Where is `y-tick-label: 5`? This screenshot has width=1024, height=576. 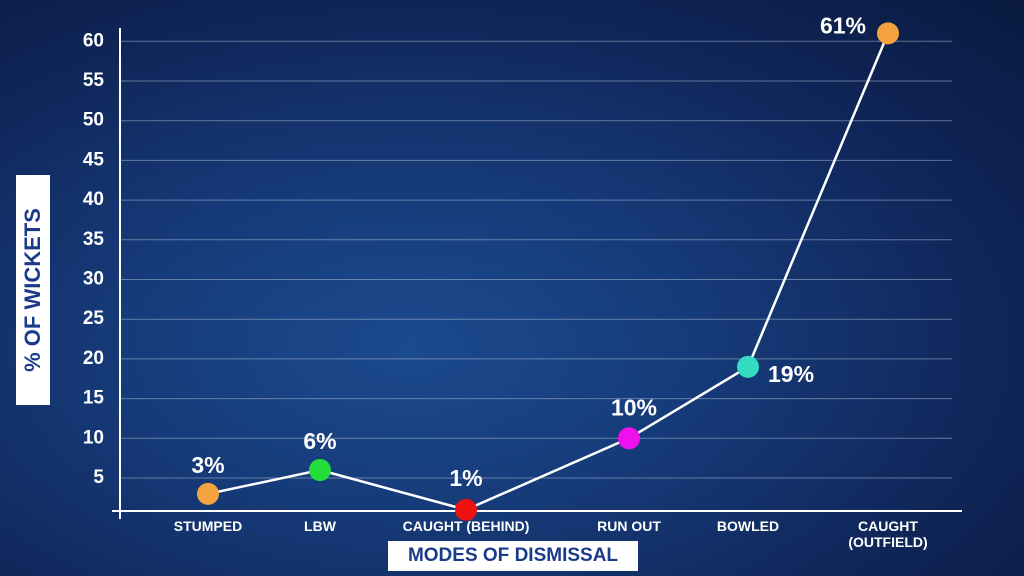 y-tick-label: 5 is located at coordinates (98, 477).